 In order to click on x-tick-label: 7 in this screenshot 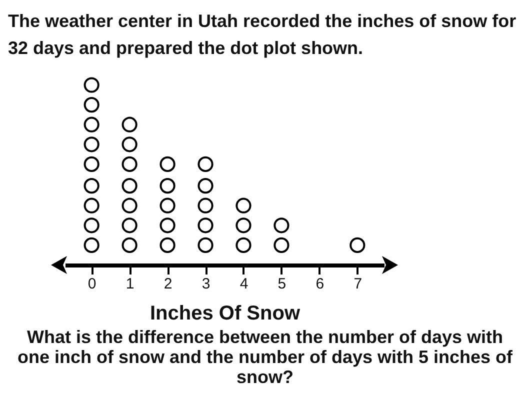, I will do `click(358, 284)`.